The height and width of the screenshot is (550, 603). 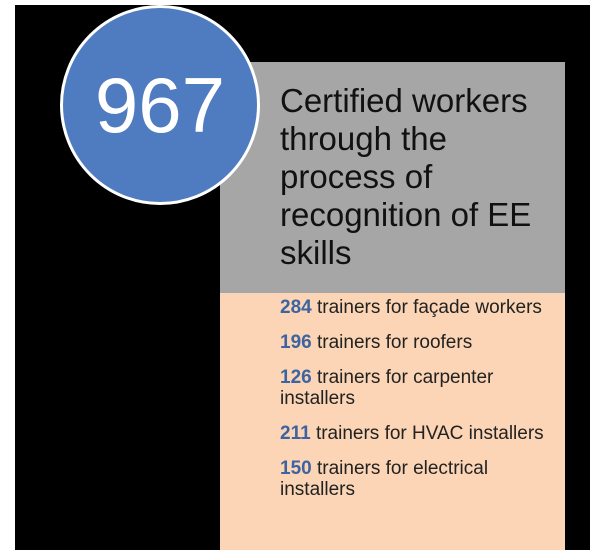 I want to click on badge-circle: 967, so click(x=160, y=105).